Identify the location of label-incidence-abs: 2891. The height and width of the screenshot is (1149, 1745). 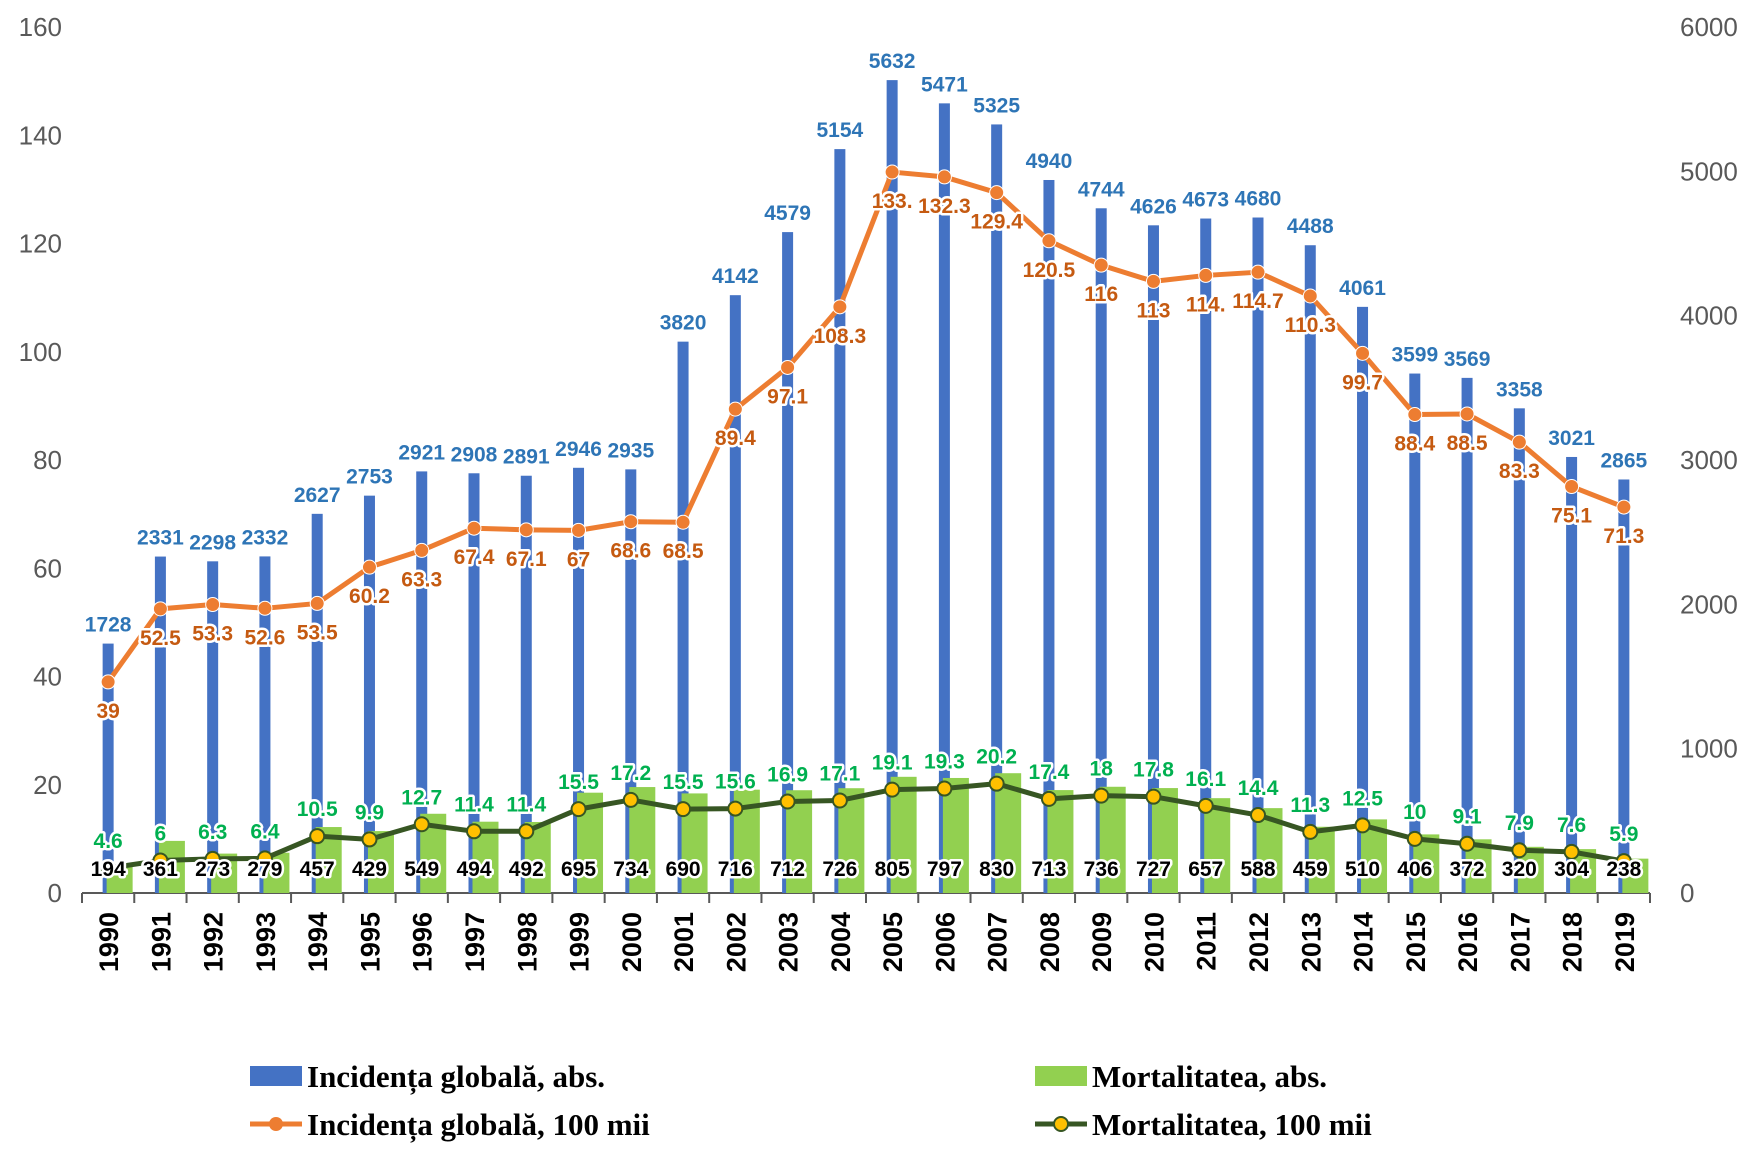
(526, 457).